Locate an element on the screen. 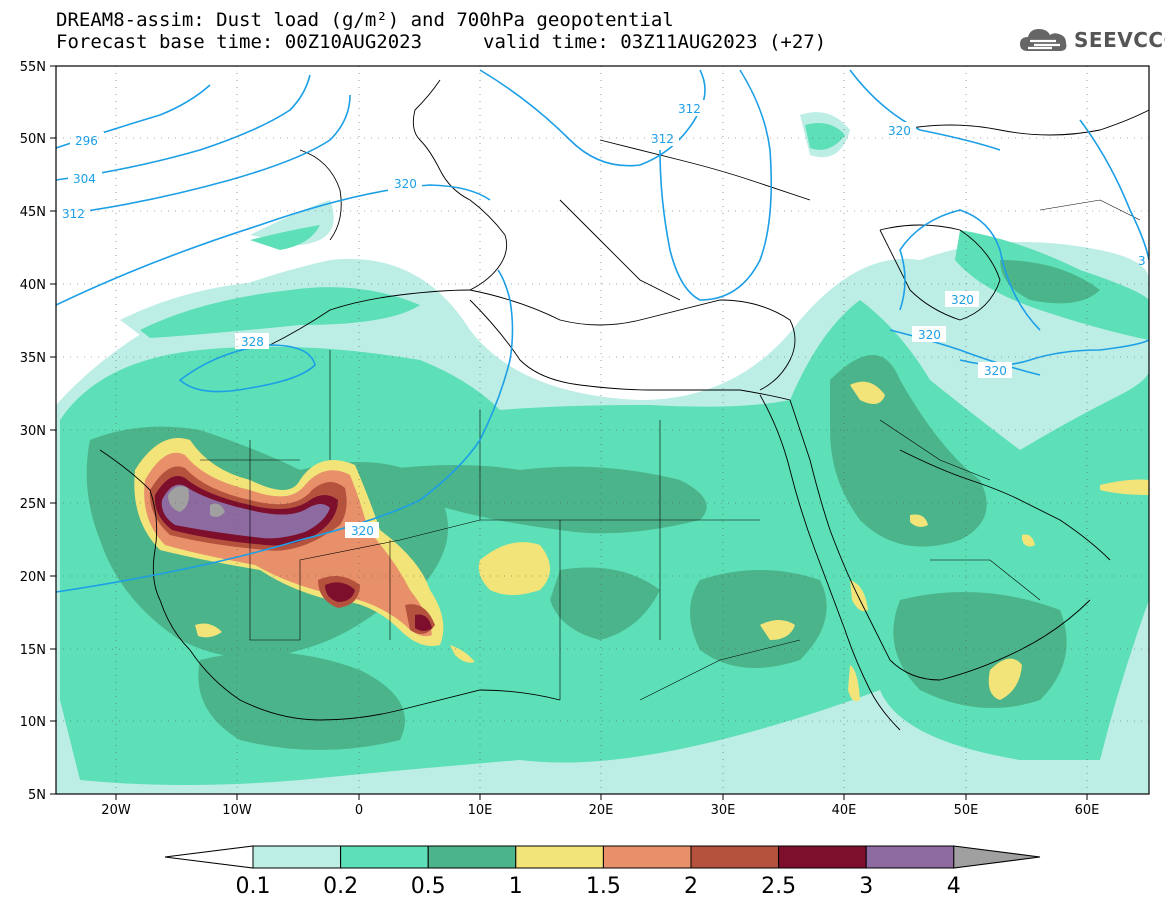 The width and height of the screenshot is (1165, 907). colorbar-tick: 2 is located at coordinates (691, 886).